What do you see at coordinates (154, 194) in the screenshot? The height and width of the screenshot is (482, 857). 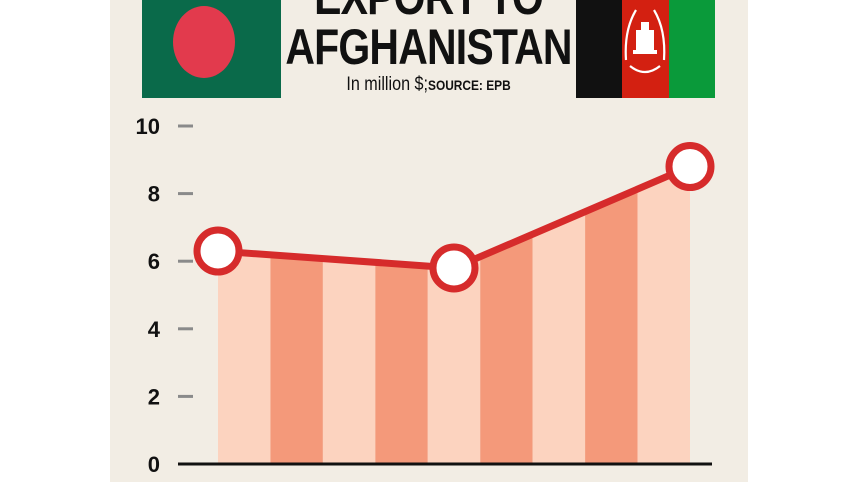 I see `y-tick-label: 8` at bounding box center [154, 194].